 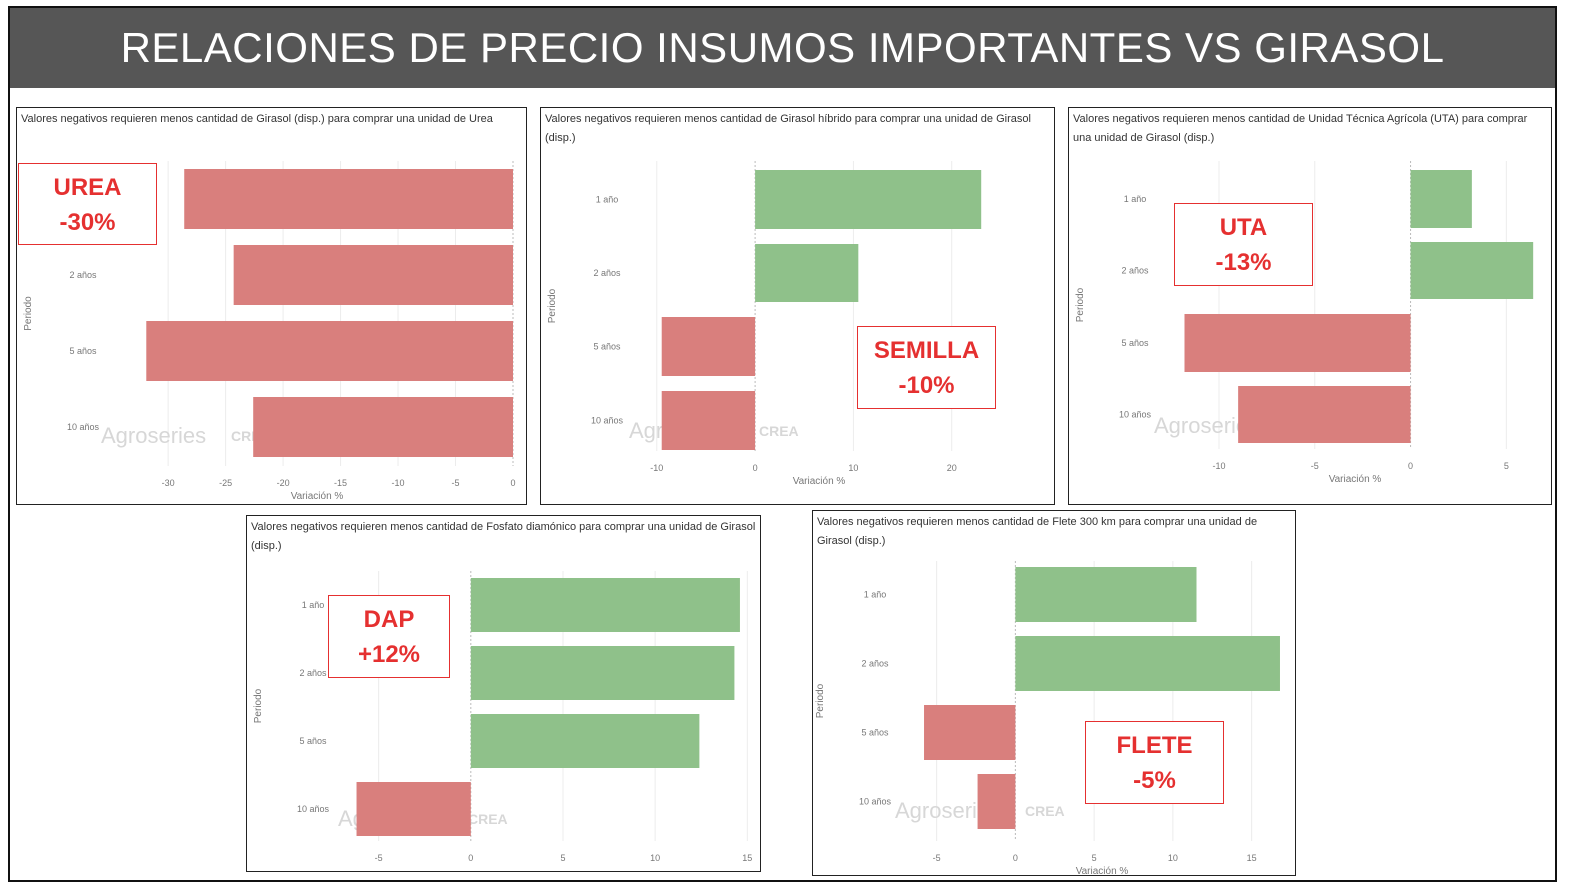 What do you see at coordinates (87, 204) in the screenshot?
I see `callout-urea: UREA -30%` at bounding box center [87, 204].